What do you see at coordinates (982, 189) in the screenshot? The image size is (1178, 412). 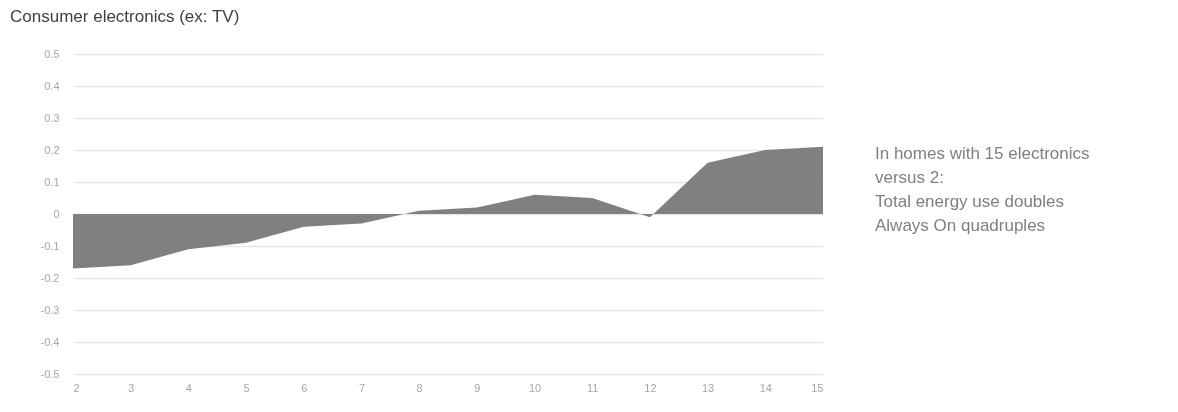 I see `text: In homes with 15 electronics versus 2: Total energy use doubles Always On quadruples` at bounding box center [982, 189].